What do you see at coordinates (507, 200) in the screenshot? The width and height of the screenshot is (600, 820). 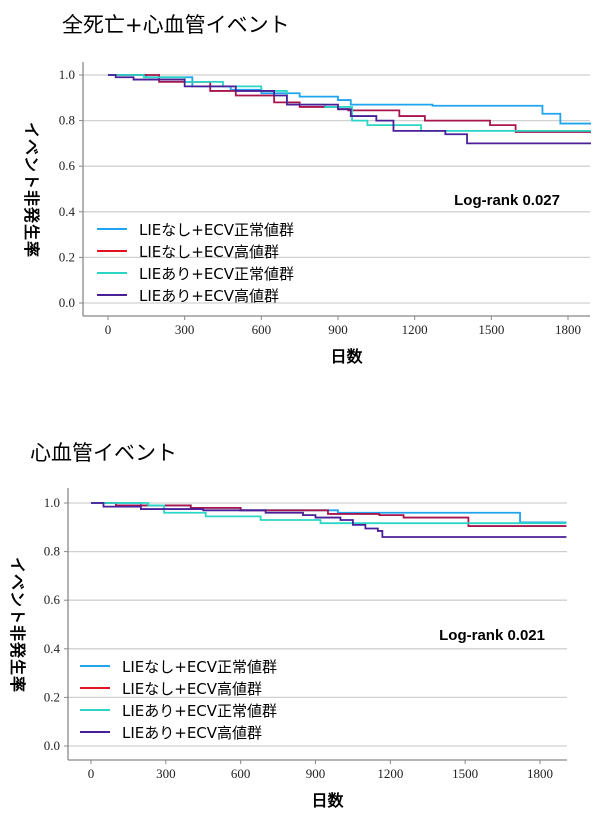 I see `log-rank-annotation: Log-rank 0.027` at bounding box center [507, 200].